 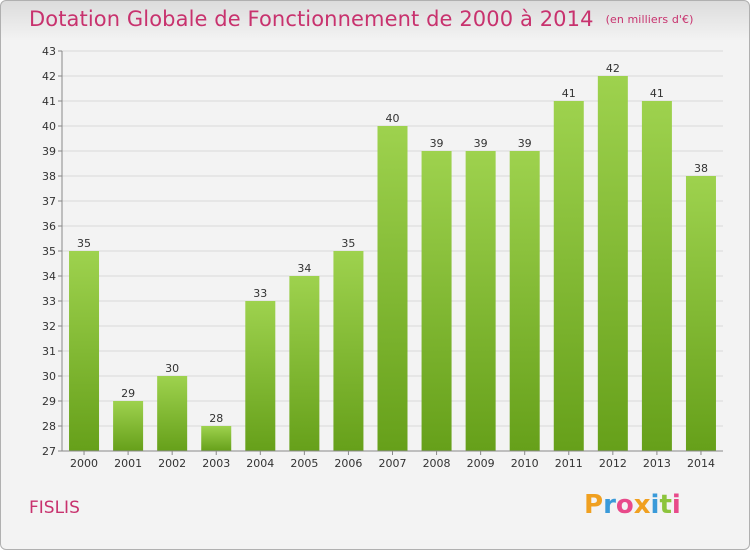 What do you see at coordinates (49, 326) in the screenshot?
I see `y-tick-label: 32` at bounding box center [49, 326].